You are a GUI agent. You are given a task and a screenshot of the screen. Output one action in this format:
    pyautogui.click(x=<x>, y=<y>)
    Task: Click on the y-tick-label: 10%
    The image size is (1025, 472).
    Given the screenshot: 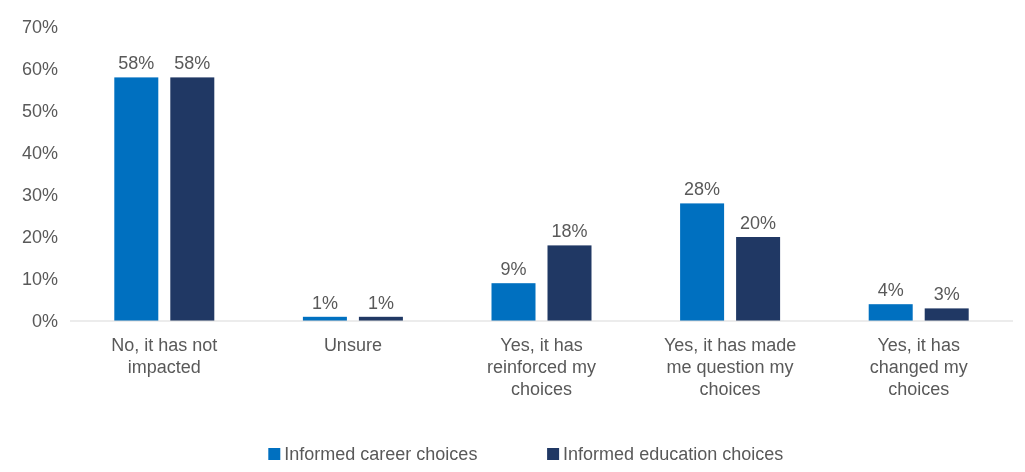 What is the action you would take?
    pyautogui.click(x=39, y=279)
    